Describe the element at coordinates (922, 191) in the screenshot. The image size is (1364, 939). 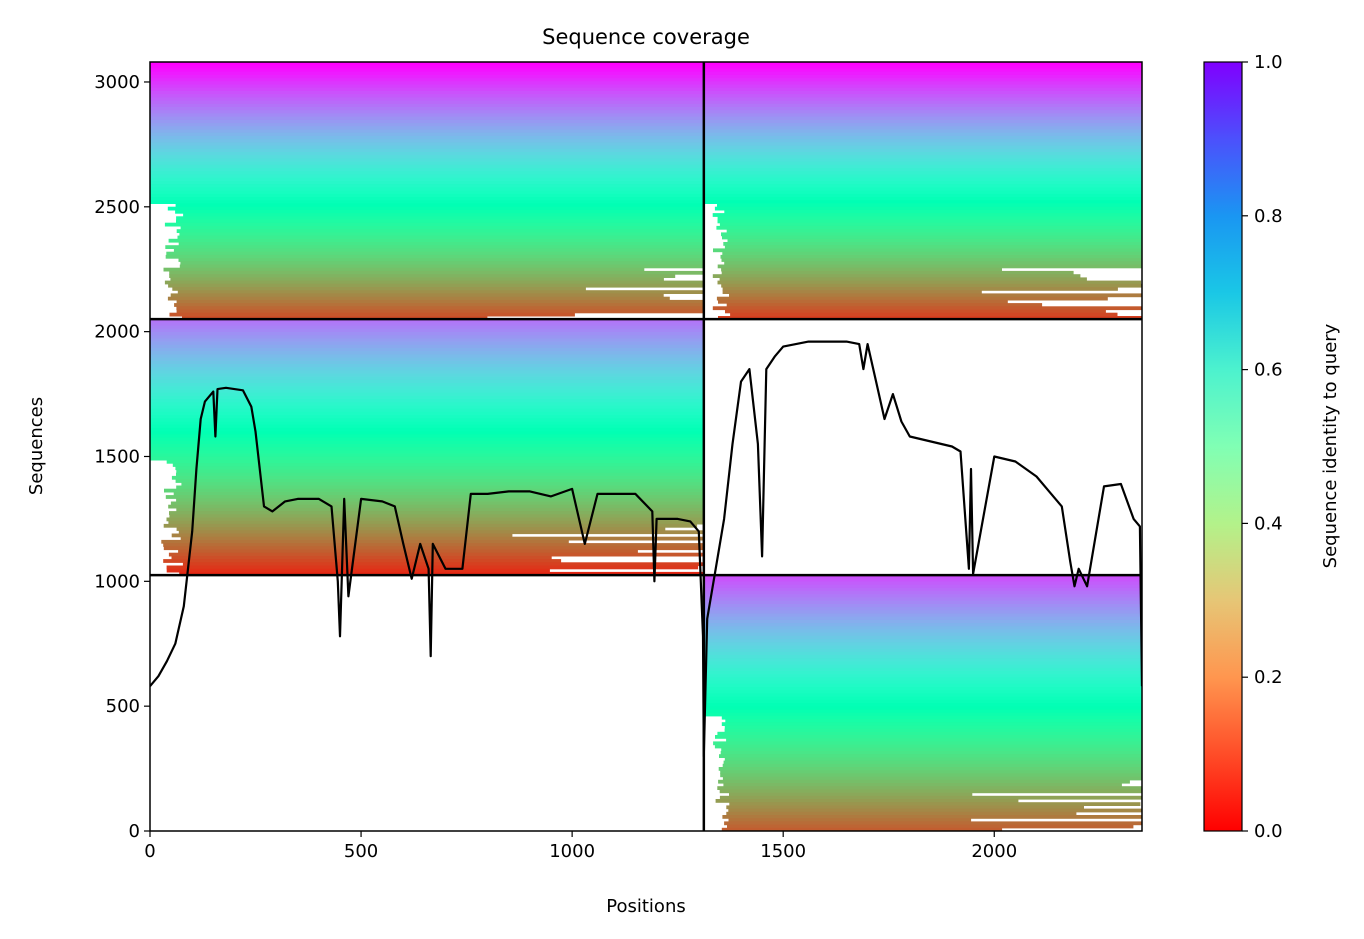
I see `block-top-right` at that location.